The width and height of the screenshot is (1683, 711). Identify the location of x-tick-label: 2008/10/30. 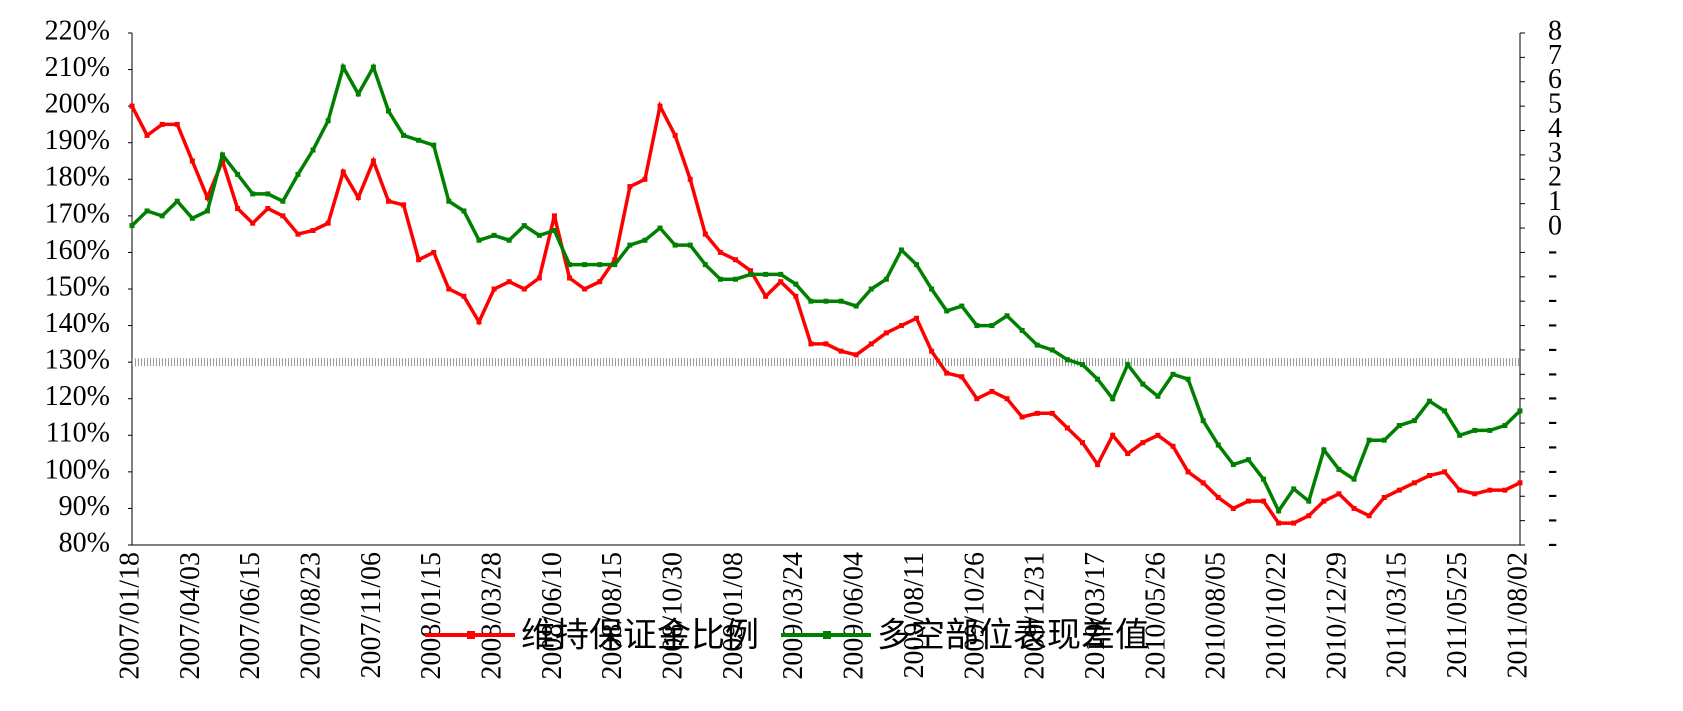
(673, 616).